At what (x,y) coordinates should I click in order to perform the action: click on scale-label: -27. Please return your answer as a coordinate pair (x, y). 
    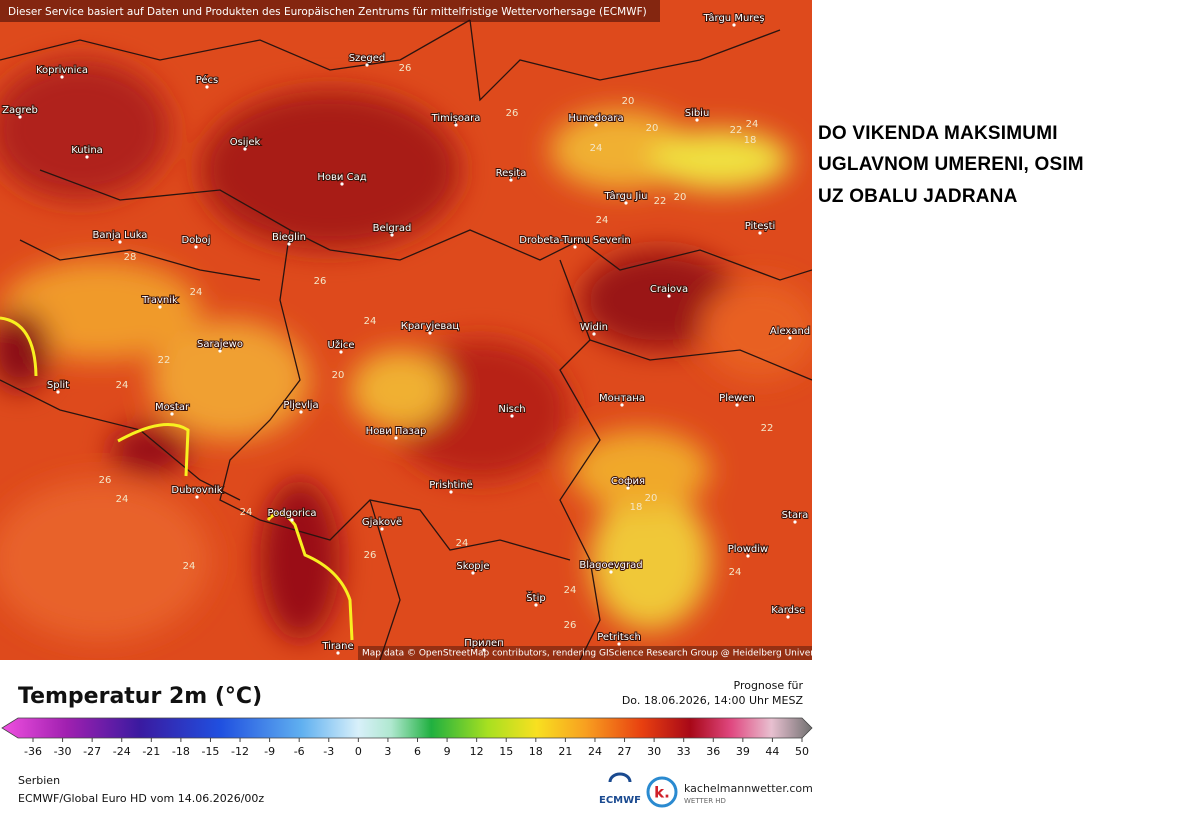
    Looking at the image, I should click on (92, 751).